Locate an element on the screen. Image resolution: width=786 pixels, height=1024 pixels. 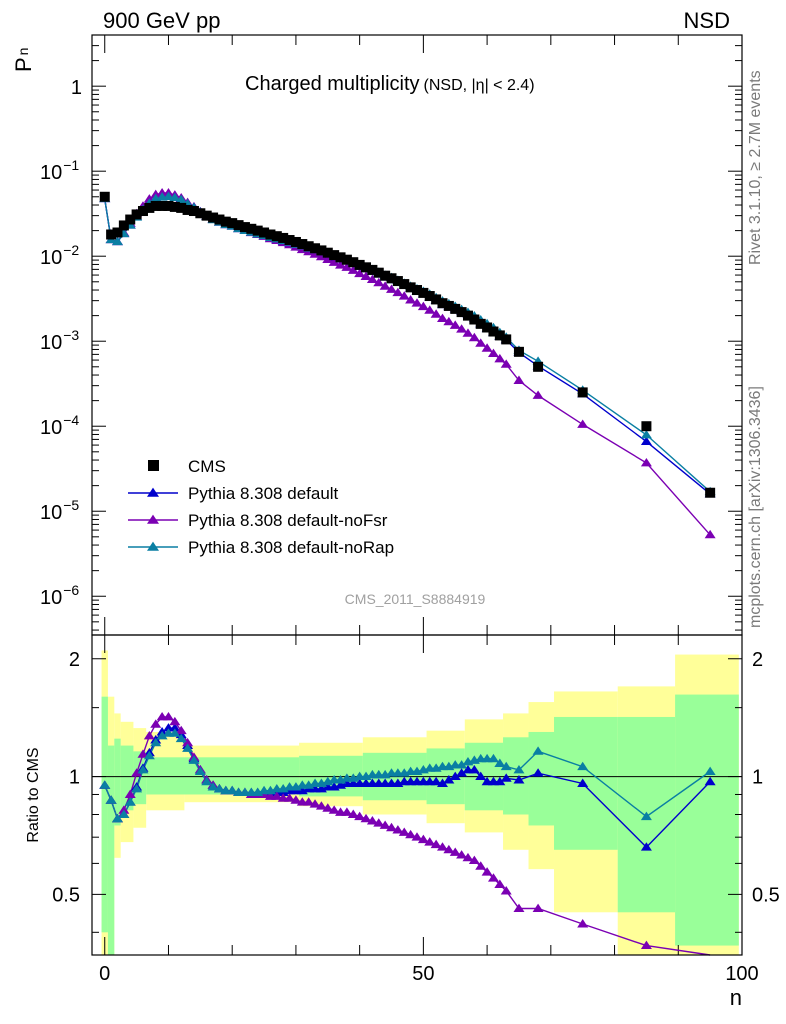
ratio-tick-label-left: 1 is located at coordinates (74, 778).